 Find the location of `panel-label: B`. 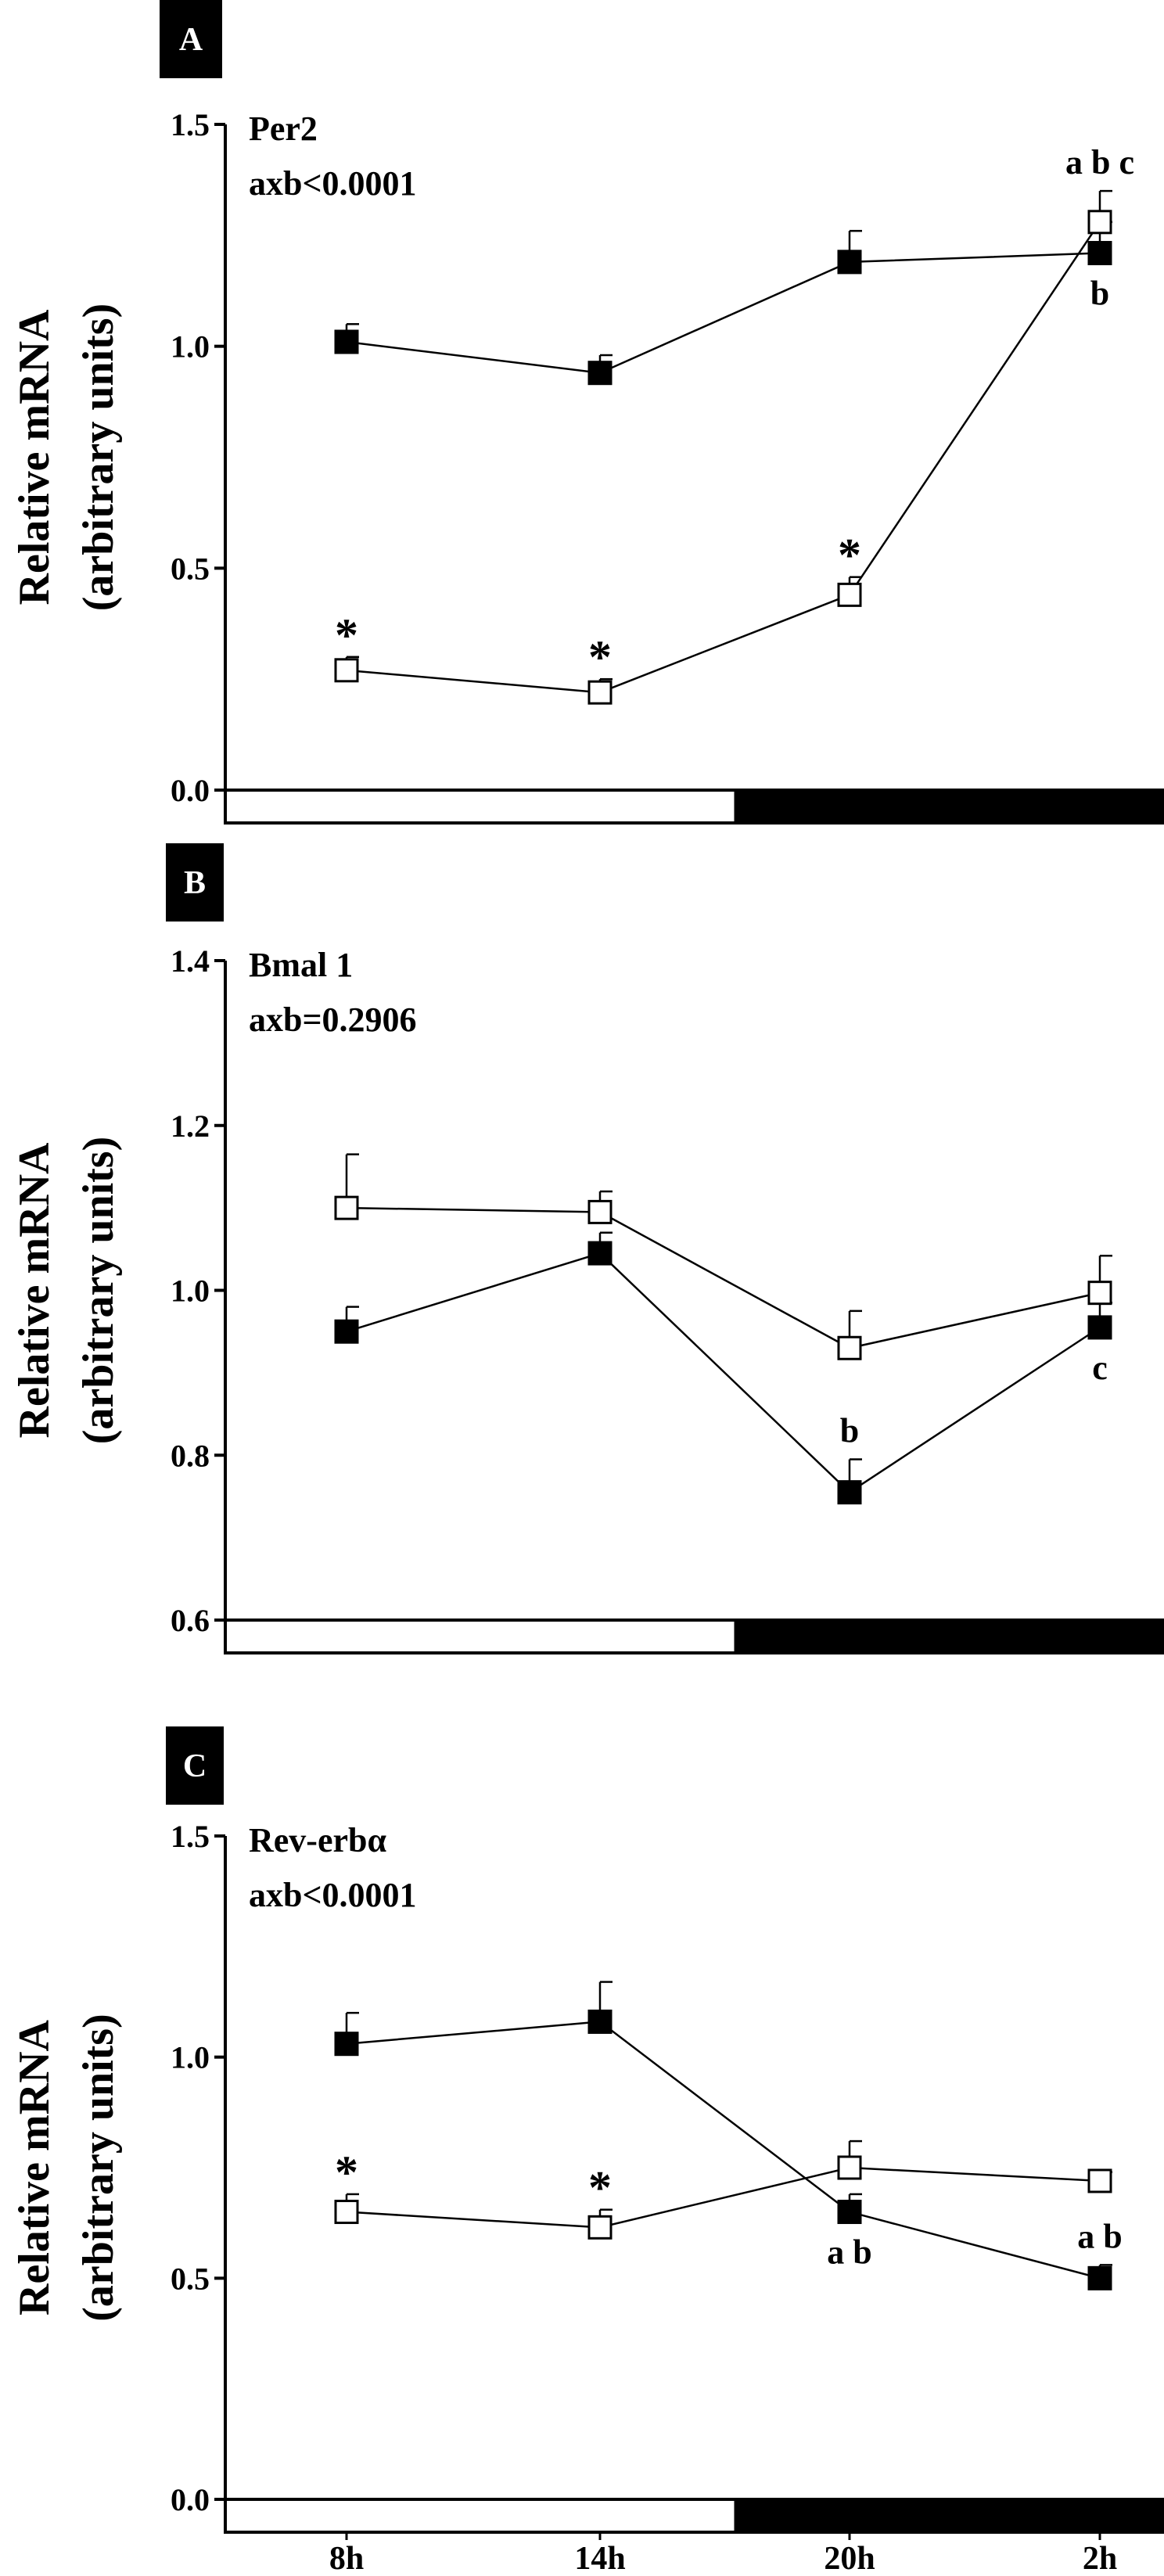

panel-label: B is located at coordinates (195, 883).